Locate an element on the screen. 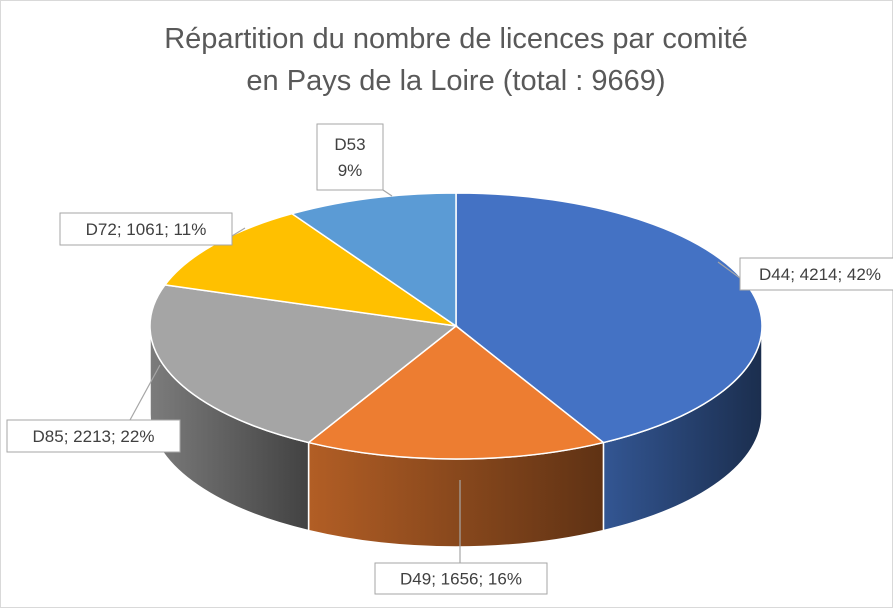  data-label: D49; 1656; 16% is located at coordinates (461, 579).